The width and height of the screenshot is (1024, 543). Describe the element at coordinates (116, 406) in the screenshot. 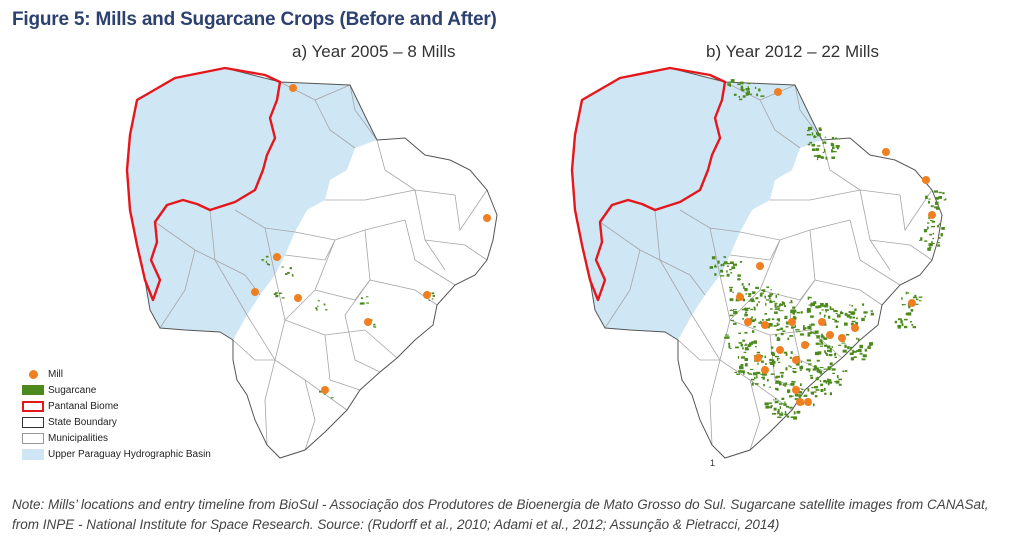

I see `legend-item-pantanal-biome: Pantanal Biome` at that location.